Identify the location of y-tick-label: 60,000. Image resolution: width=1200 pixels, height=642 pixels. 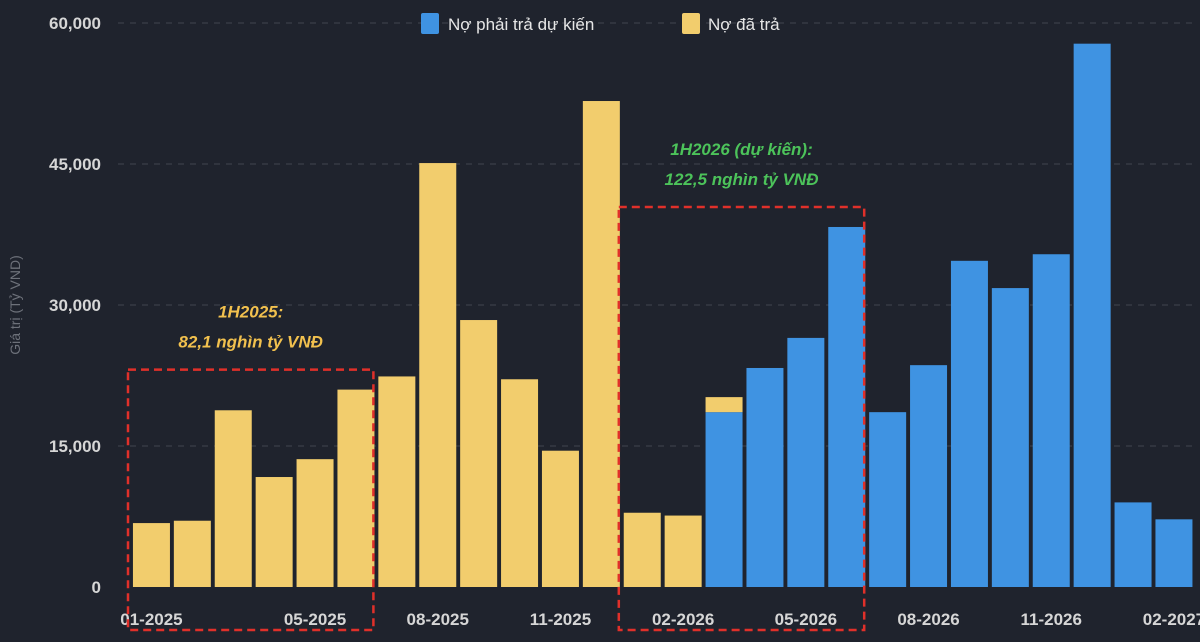
(75, 23).